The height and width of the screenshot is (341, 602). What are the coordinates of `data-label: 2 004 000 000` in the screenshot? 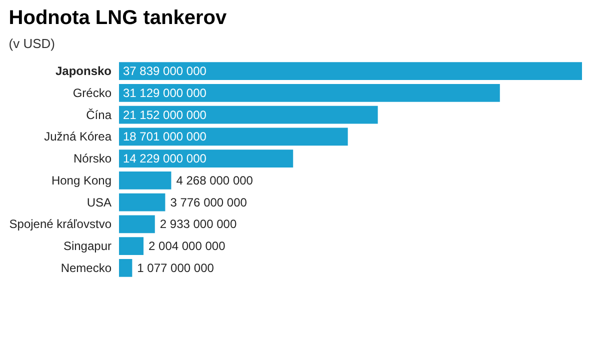 It's located at (187, 246).